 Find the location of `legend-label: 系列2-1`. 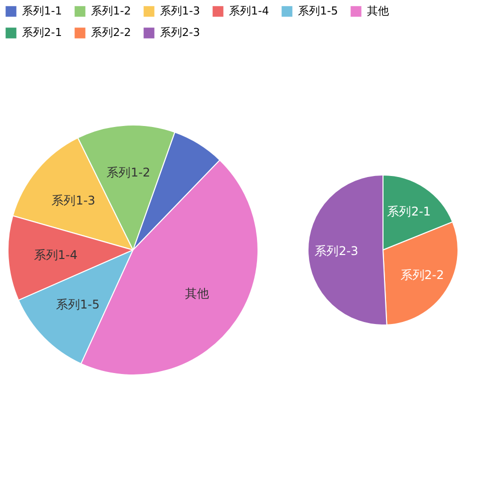

legend-label: 系列2-1 is located at coordinates (42, 32).